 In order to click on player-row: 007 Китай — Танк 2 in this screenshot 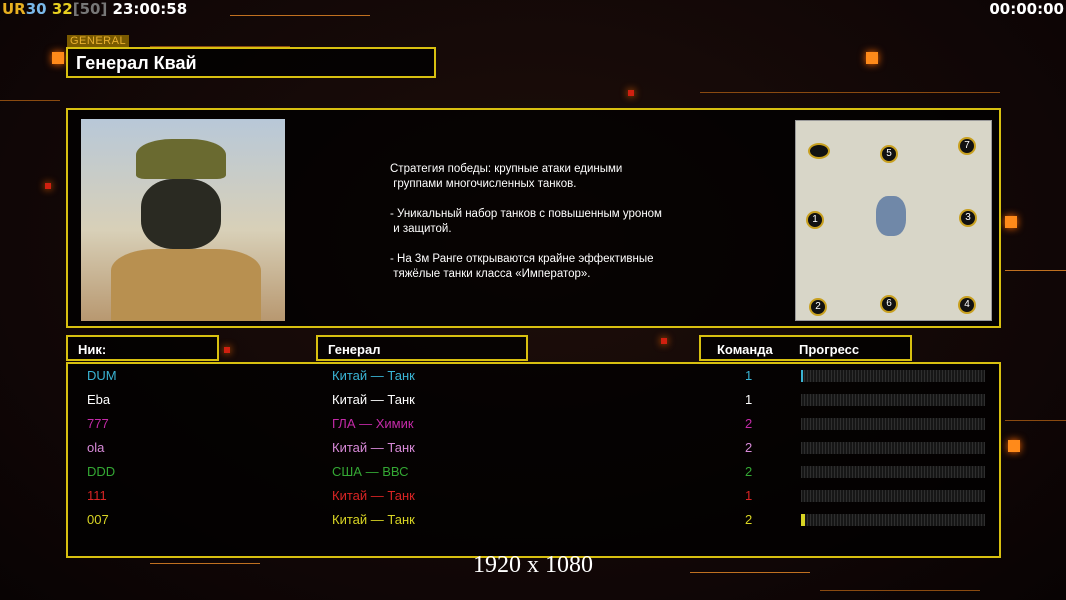, I will do `click(533, 520)`.